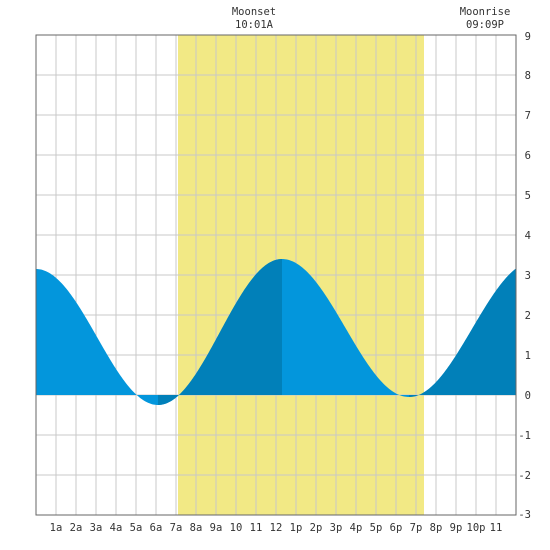 The image size is (550, 550). What do you see at coordinates (485, 25) in the screenshot?
I see `moonrise-time: 09:09P` at bounding box center [485, 25].